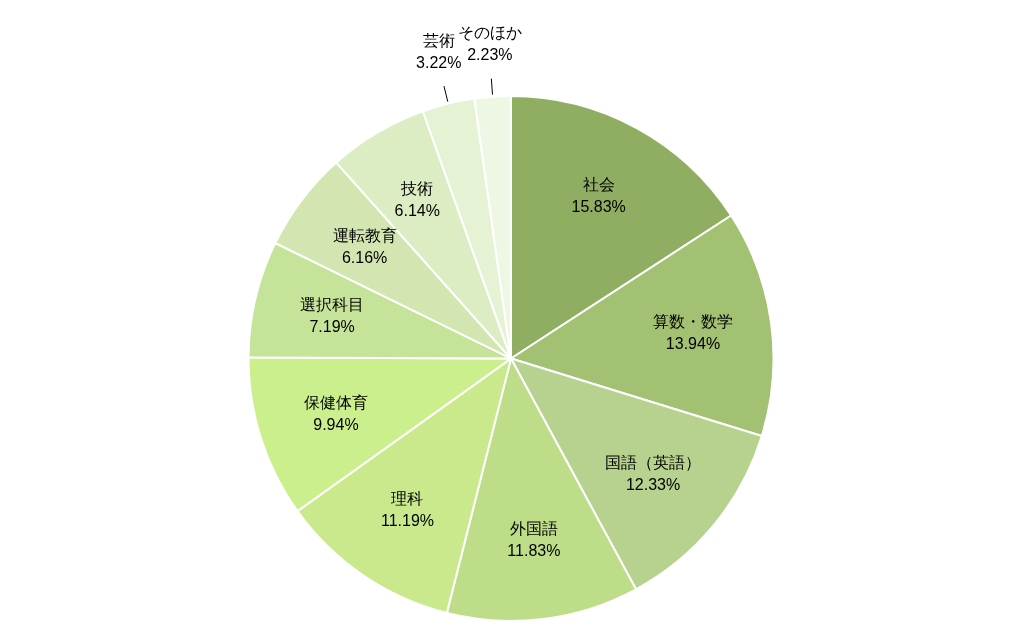 This screenshot has width=1022, height=630. Describe the element at coordinates (693, 321) in the screenshot. I see `slice-label: 算数・数学` at that location.